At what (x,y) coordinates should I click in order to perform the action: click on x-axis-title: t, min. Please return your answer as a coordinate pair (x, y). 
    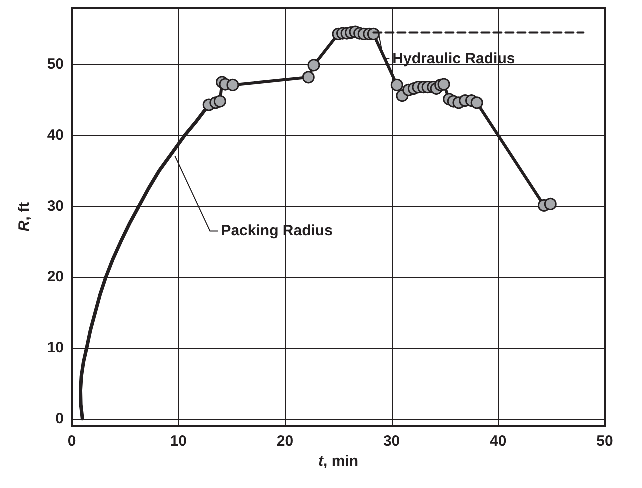
    Looking at the image, I should click on (338, 461).